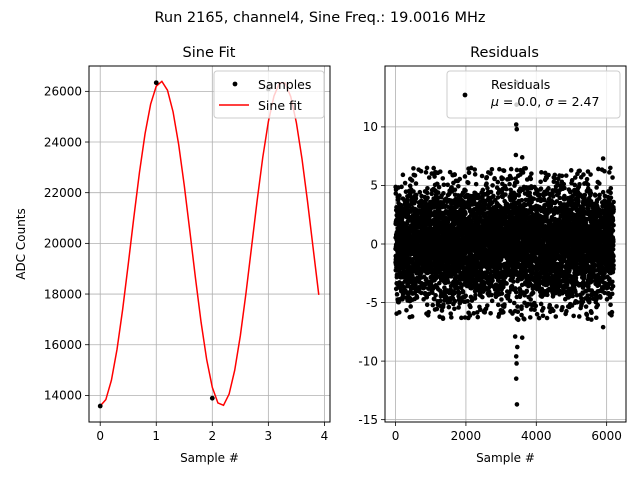  Describe the element at coordinates (63, 396) in the screenshot. I see `sine-fit-ytick-label: 14000` at that location.